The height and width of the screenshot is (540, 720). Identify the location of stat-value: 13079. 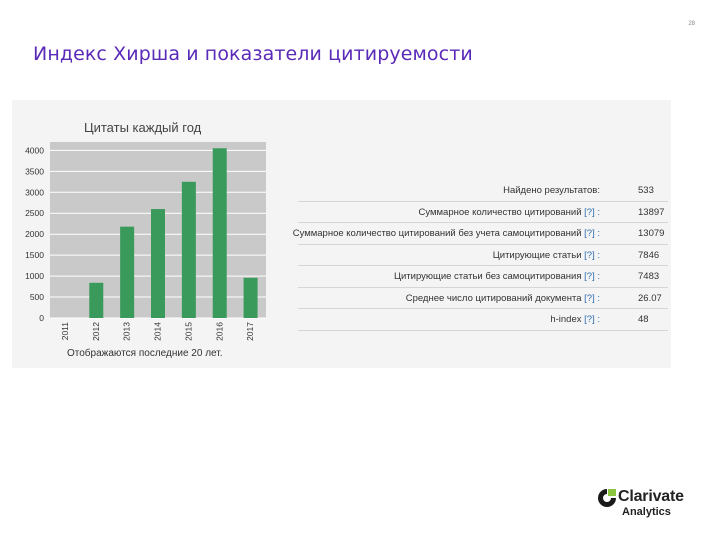
(651, 233).